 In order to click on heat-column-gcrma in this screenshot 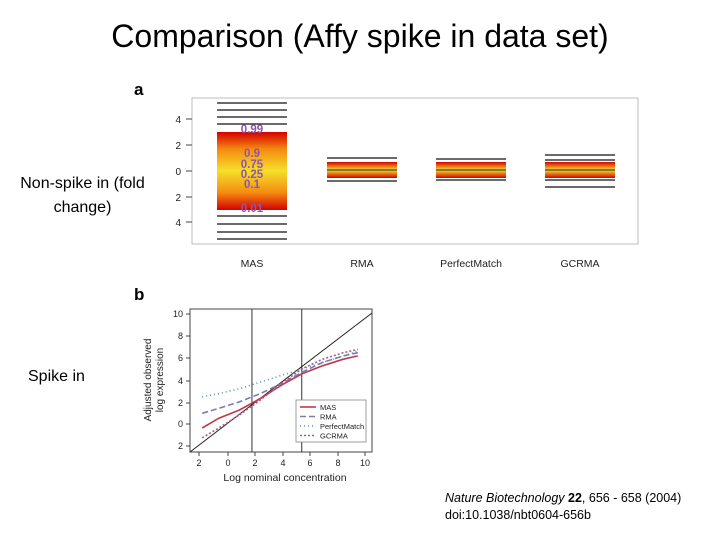, I will do `click(580, 171)`.